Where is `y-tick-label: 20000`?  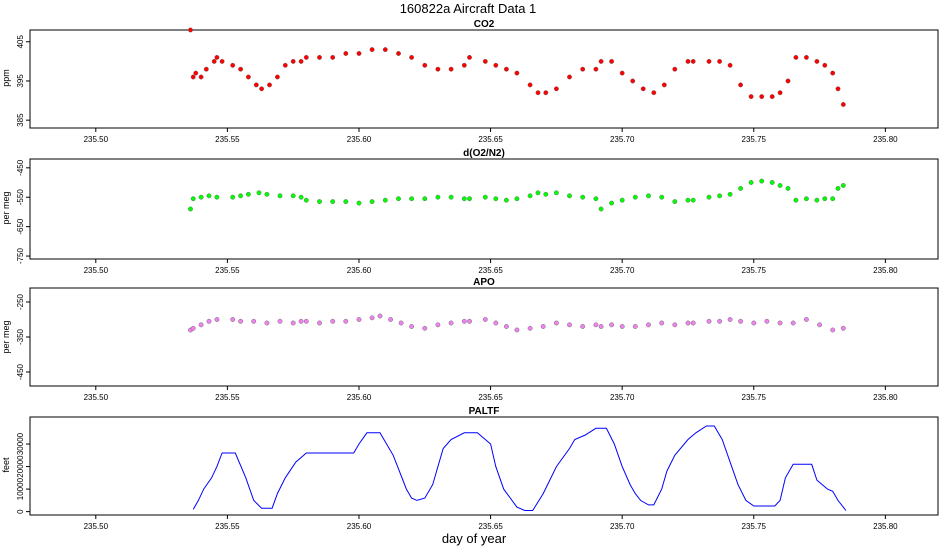
y-tick-label: 20000 is located at coordinates (20, 466).